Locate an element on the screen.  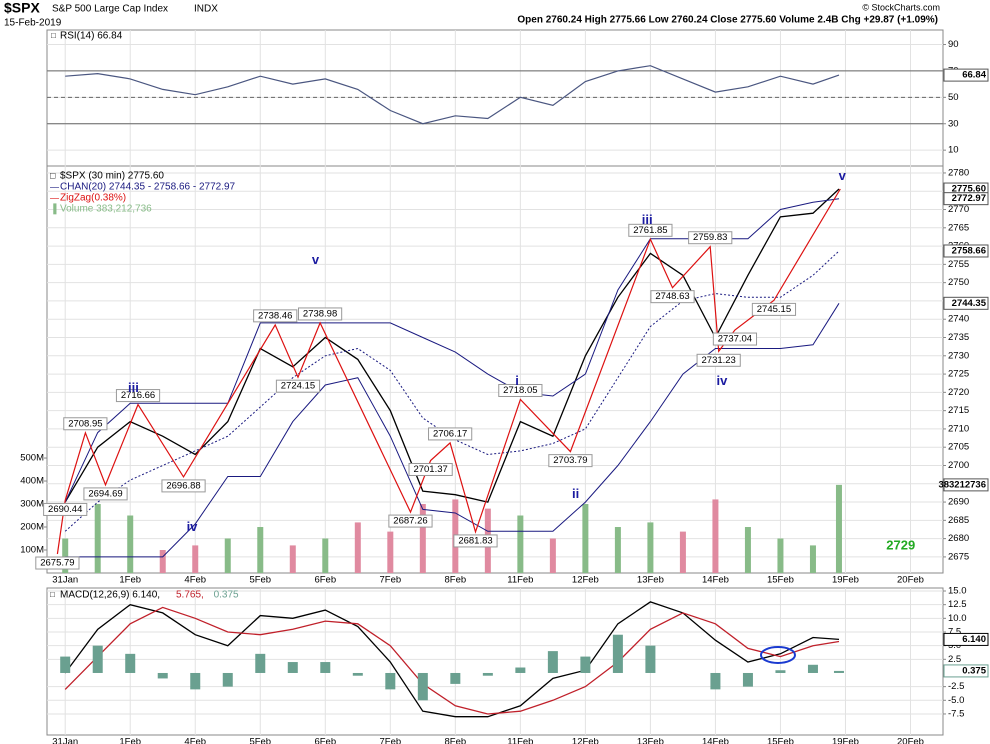
macd-line is located at coordinates (452, 660).